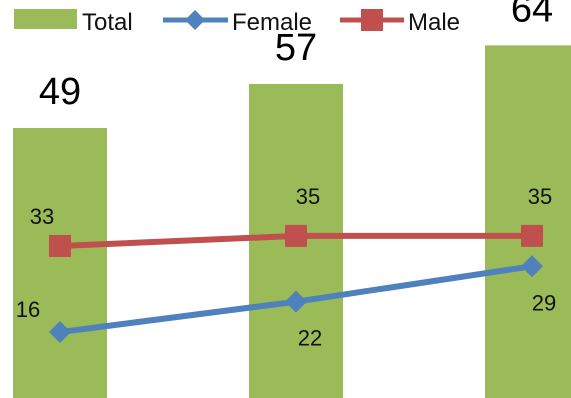 The image size is (571, 398). What do you see at coordinates (310, 338) in the screenshot?
I see `label-female-1: 22` at bounding box center [310, 338].